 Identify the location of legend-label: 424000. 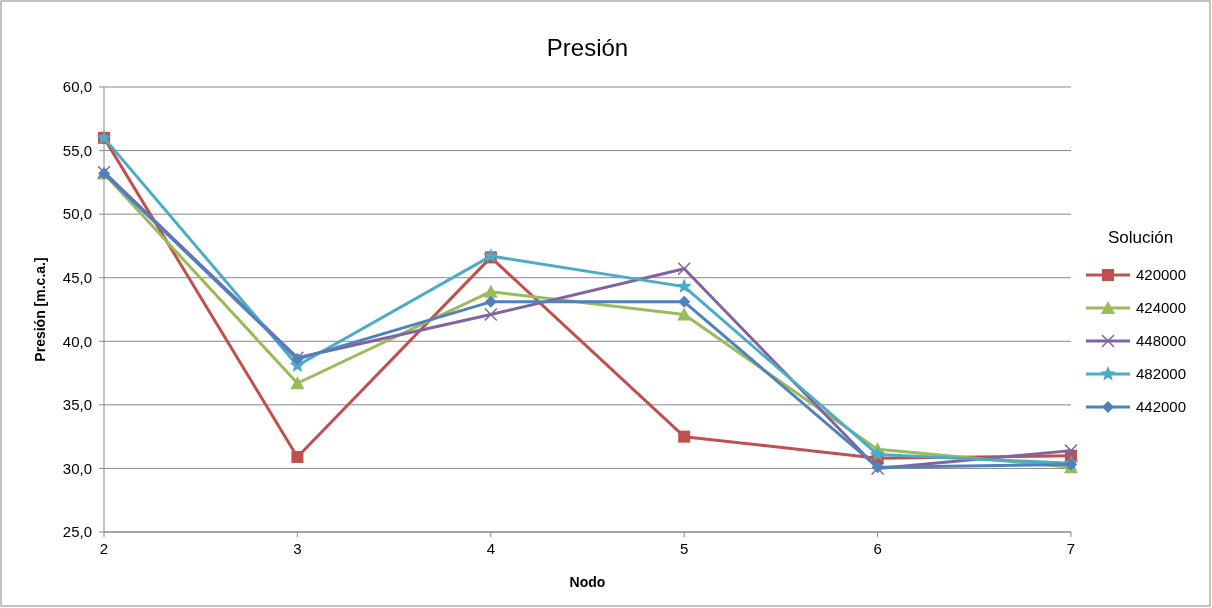
(1161, 308).